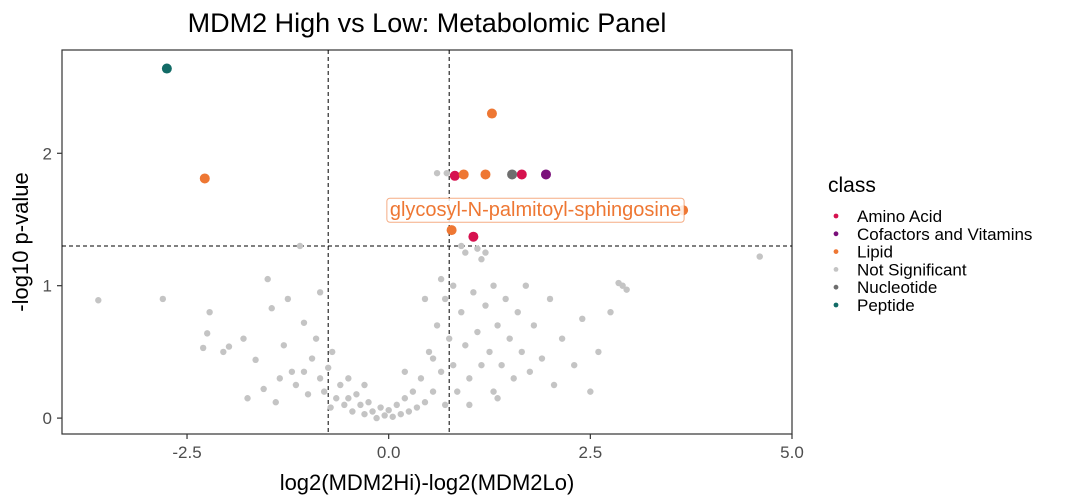 The height and width of the screenshot is (504, 1080). I want to click on legend-title: class, so click(852, 185).